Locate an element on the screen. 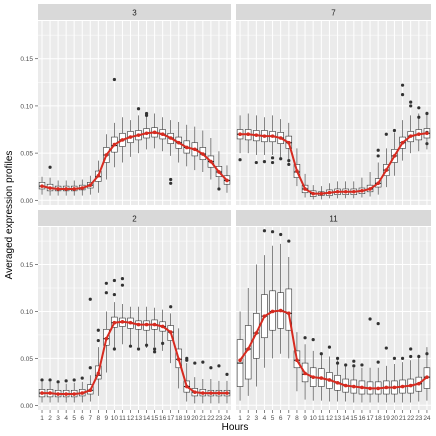 This screenshot has width=436, height=436. x-tick-label: 6 is located at coordinates (82, 418).